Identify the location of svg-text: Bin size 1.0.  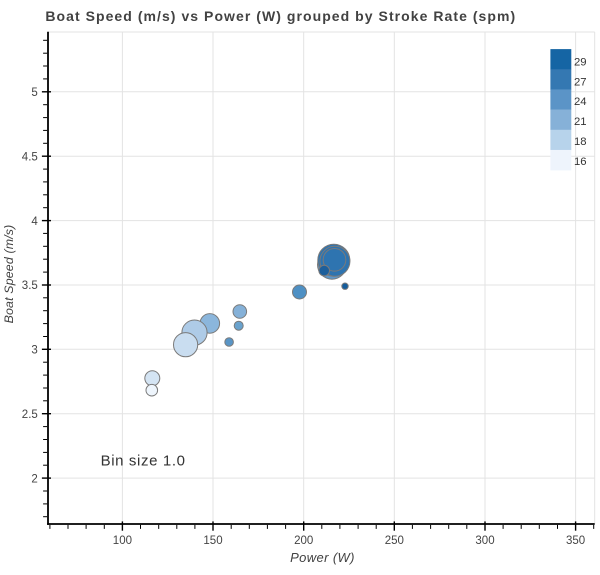
(143, 461).